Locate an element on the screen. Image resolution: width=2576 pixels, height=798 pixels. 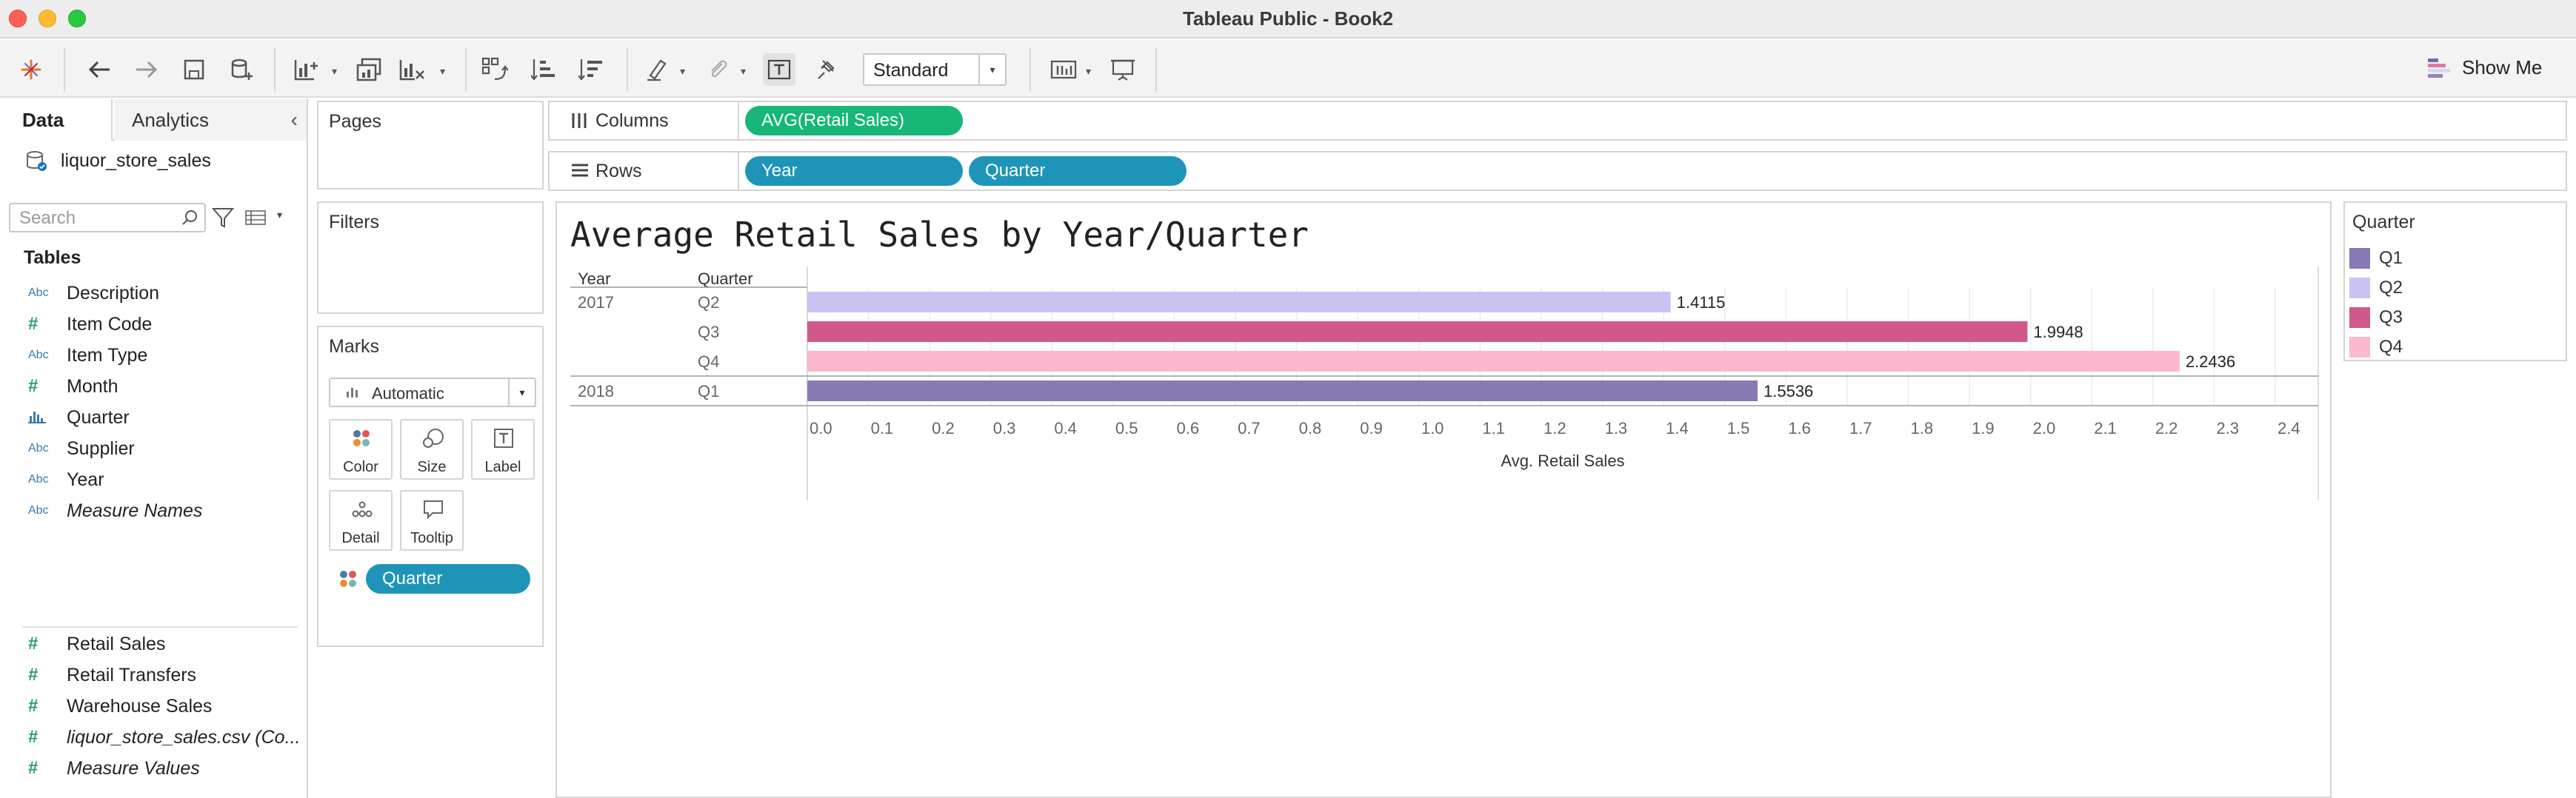
legend-label: Q4 is located at coordinates (2391, 347).